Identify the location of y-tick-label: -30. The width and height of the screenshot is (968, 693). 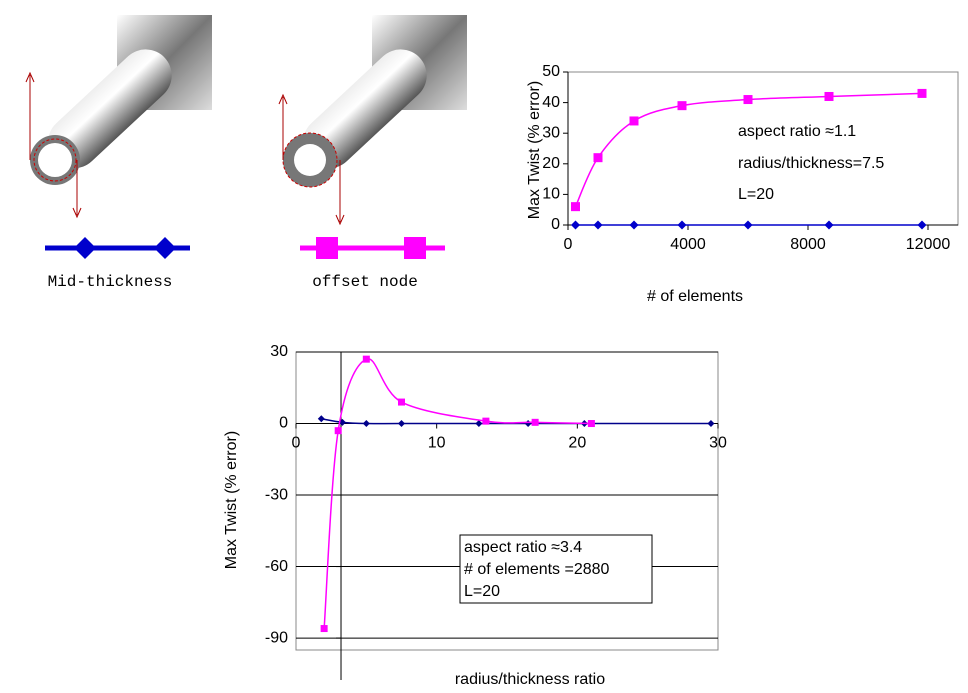
(276, 494).